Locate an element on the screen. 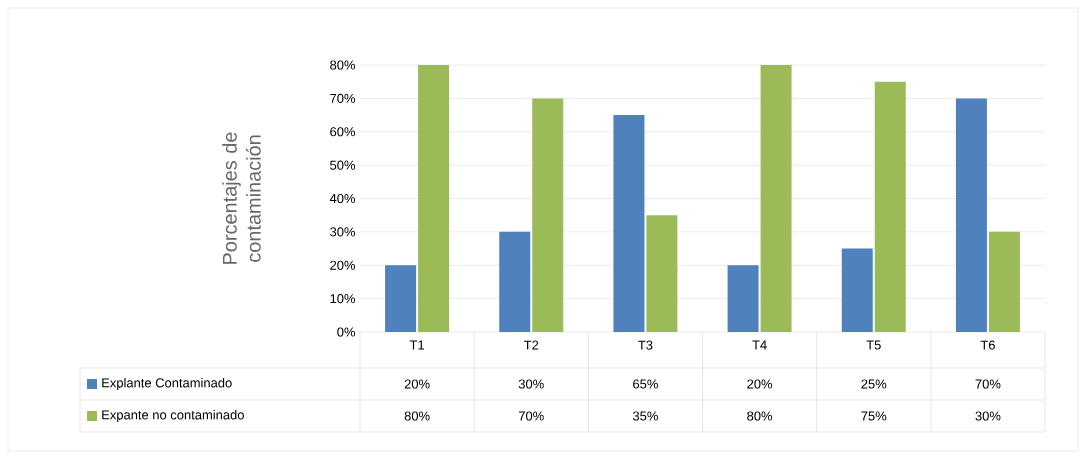  y-tick-label: 30% is located at coordinates (343, 232).